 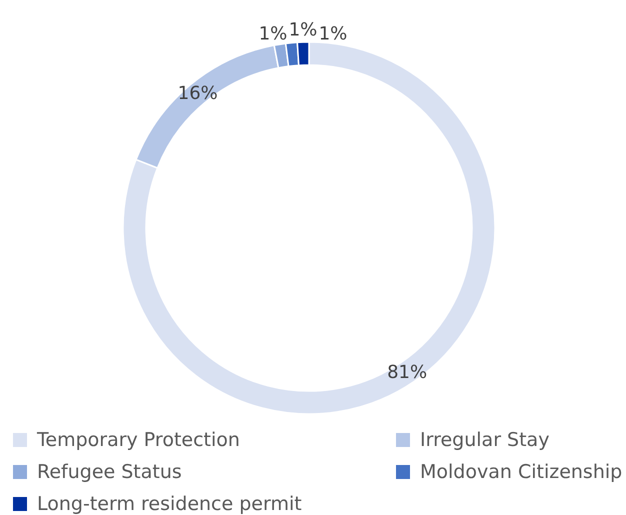 What do you see at coordinates (198, 93) in the screenshot?
I see `data-label: 16%` at bounding box center [198, 93].